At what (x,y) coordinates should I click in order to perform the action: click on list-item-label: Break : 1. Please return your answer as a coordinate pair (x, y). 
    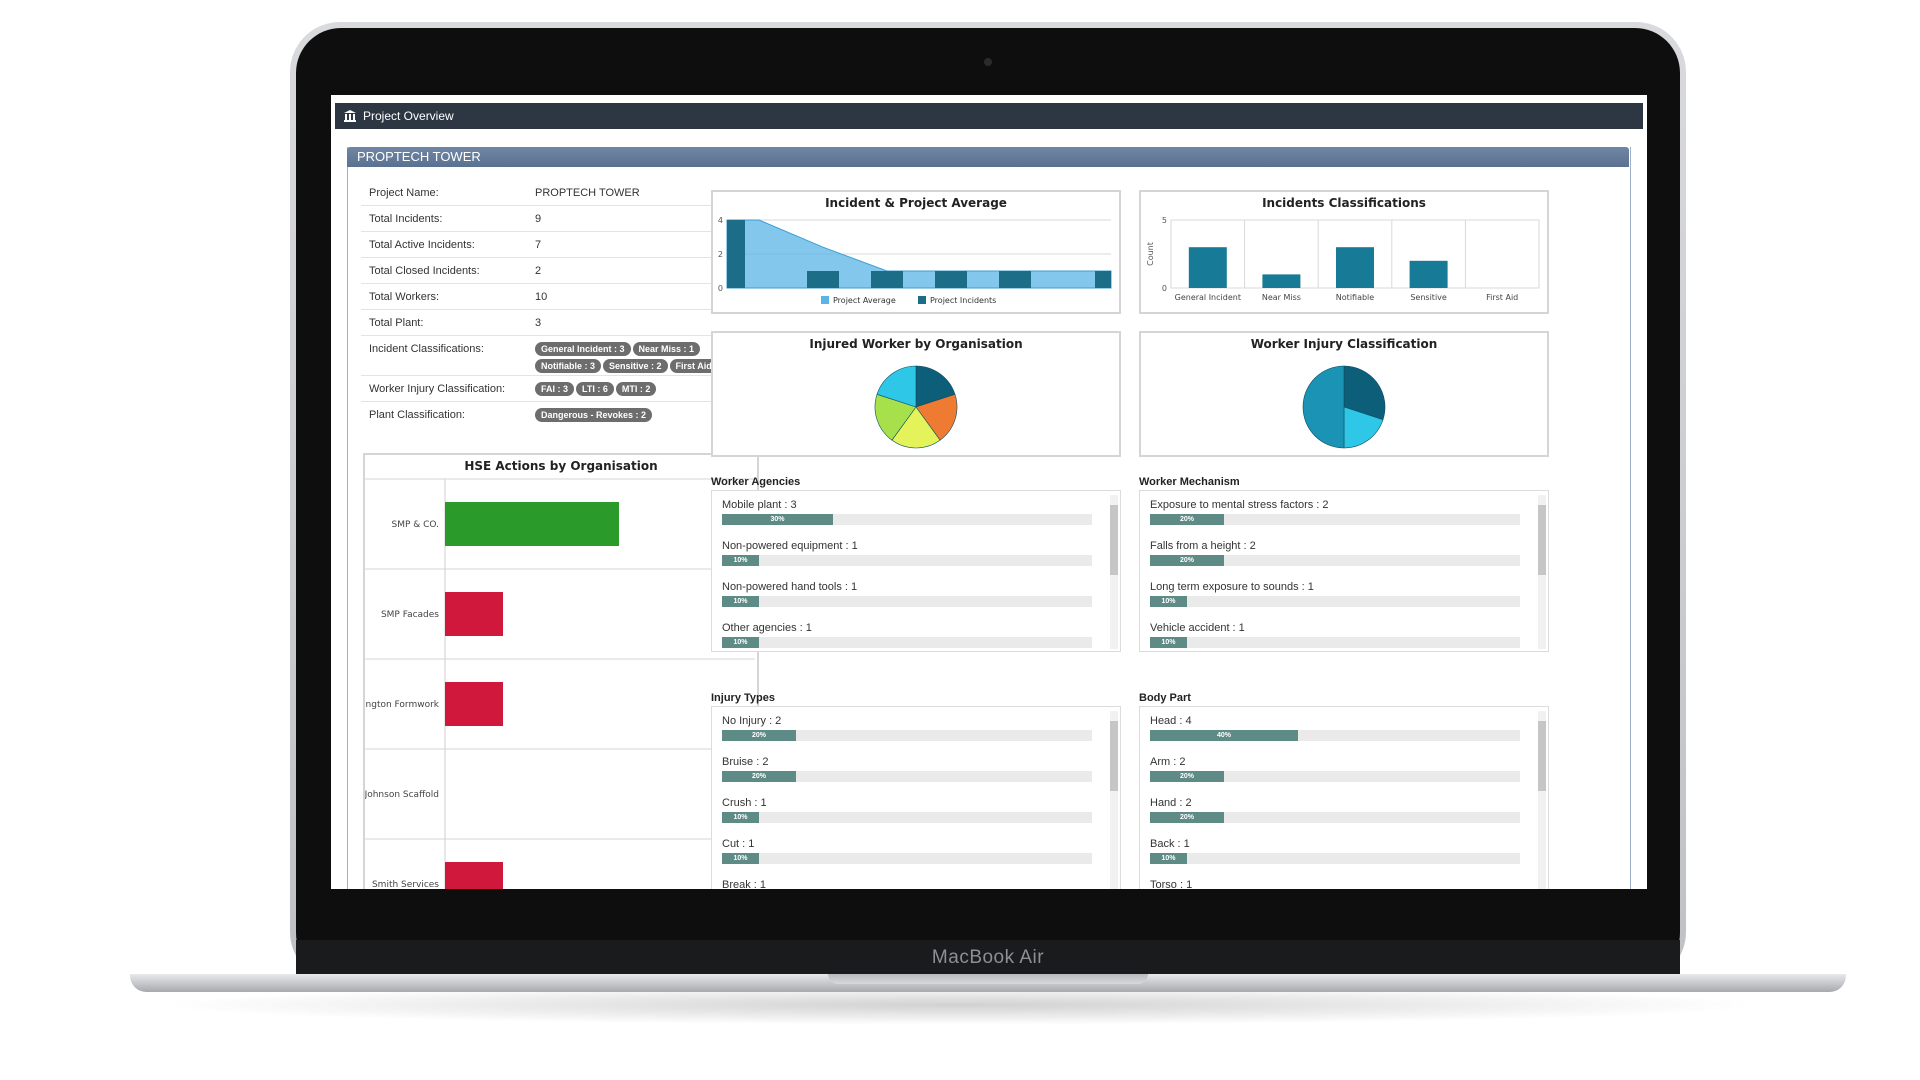
    Looking at the image, I should click on (744, 884).